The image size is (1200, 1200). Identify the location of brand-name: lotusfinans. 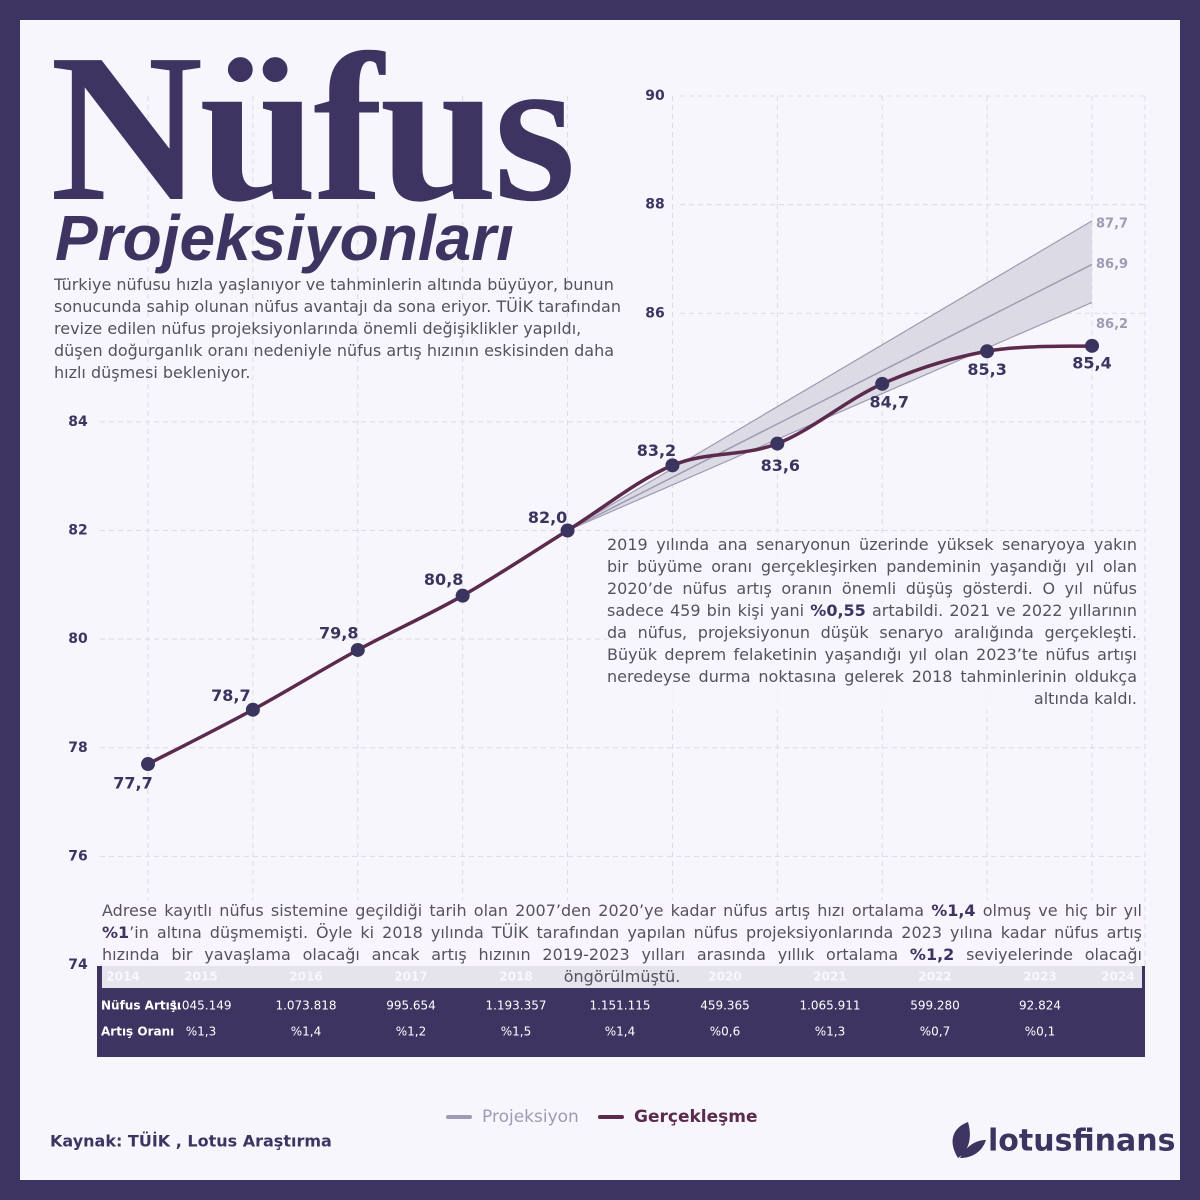
(1082, 1141).